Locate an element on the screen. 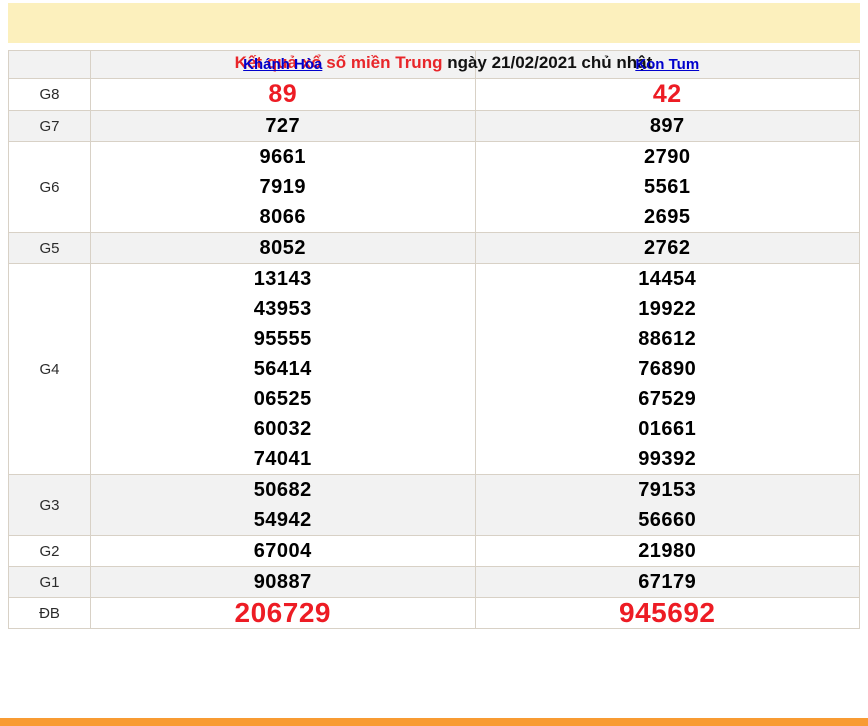 The width and height of the screenshot is (868, 726). prize-numbers-cell: 89 is located at coordinates (283, 94).